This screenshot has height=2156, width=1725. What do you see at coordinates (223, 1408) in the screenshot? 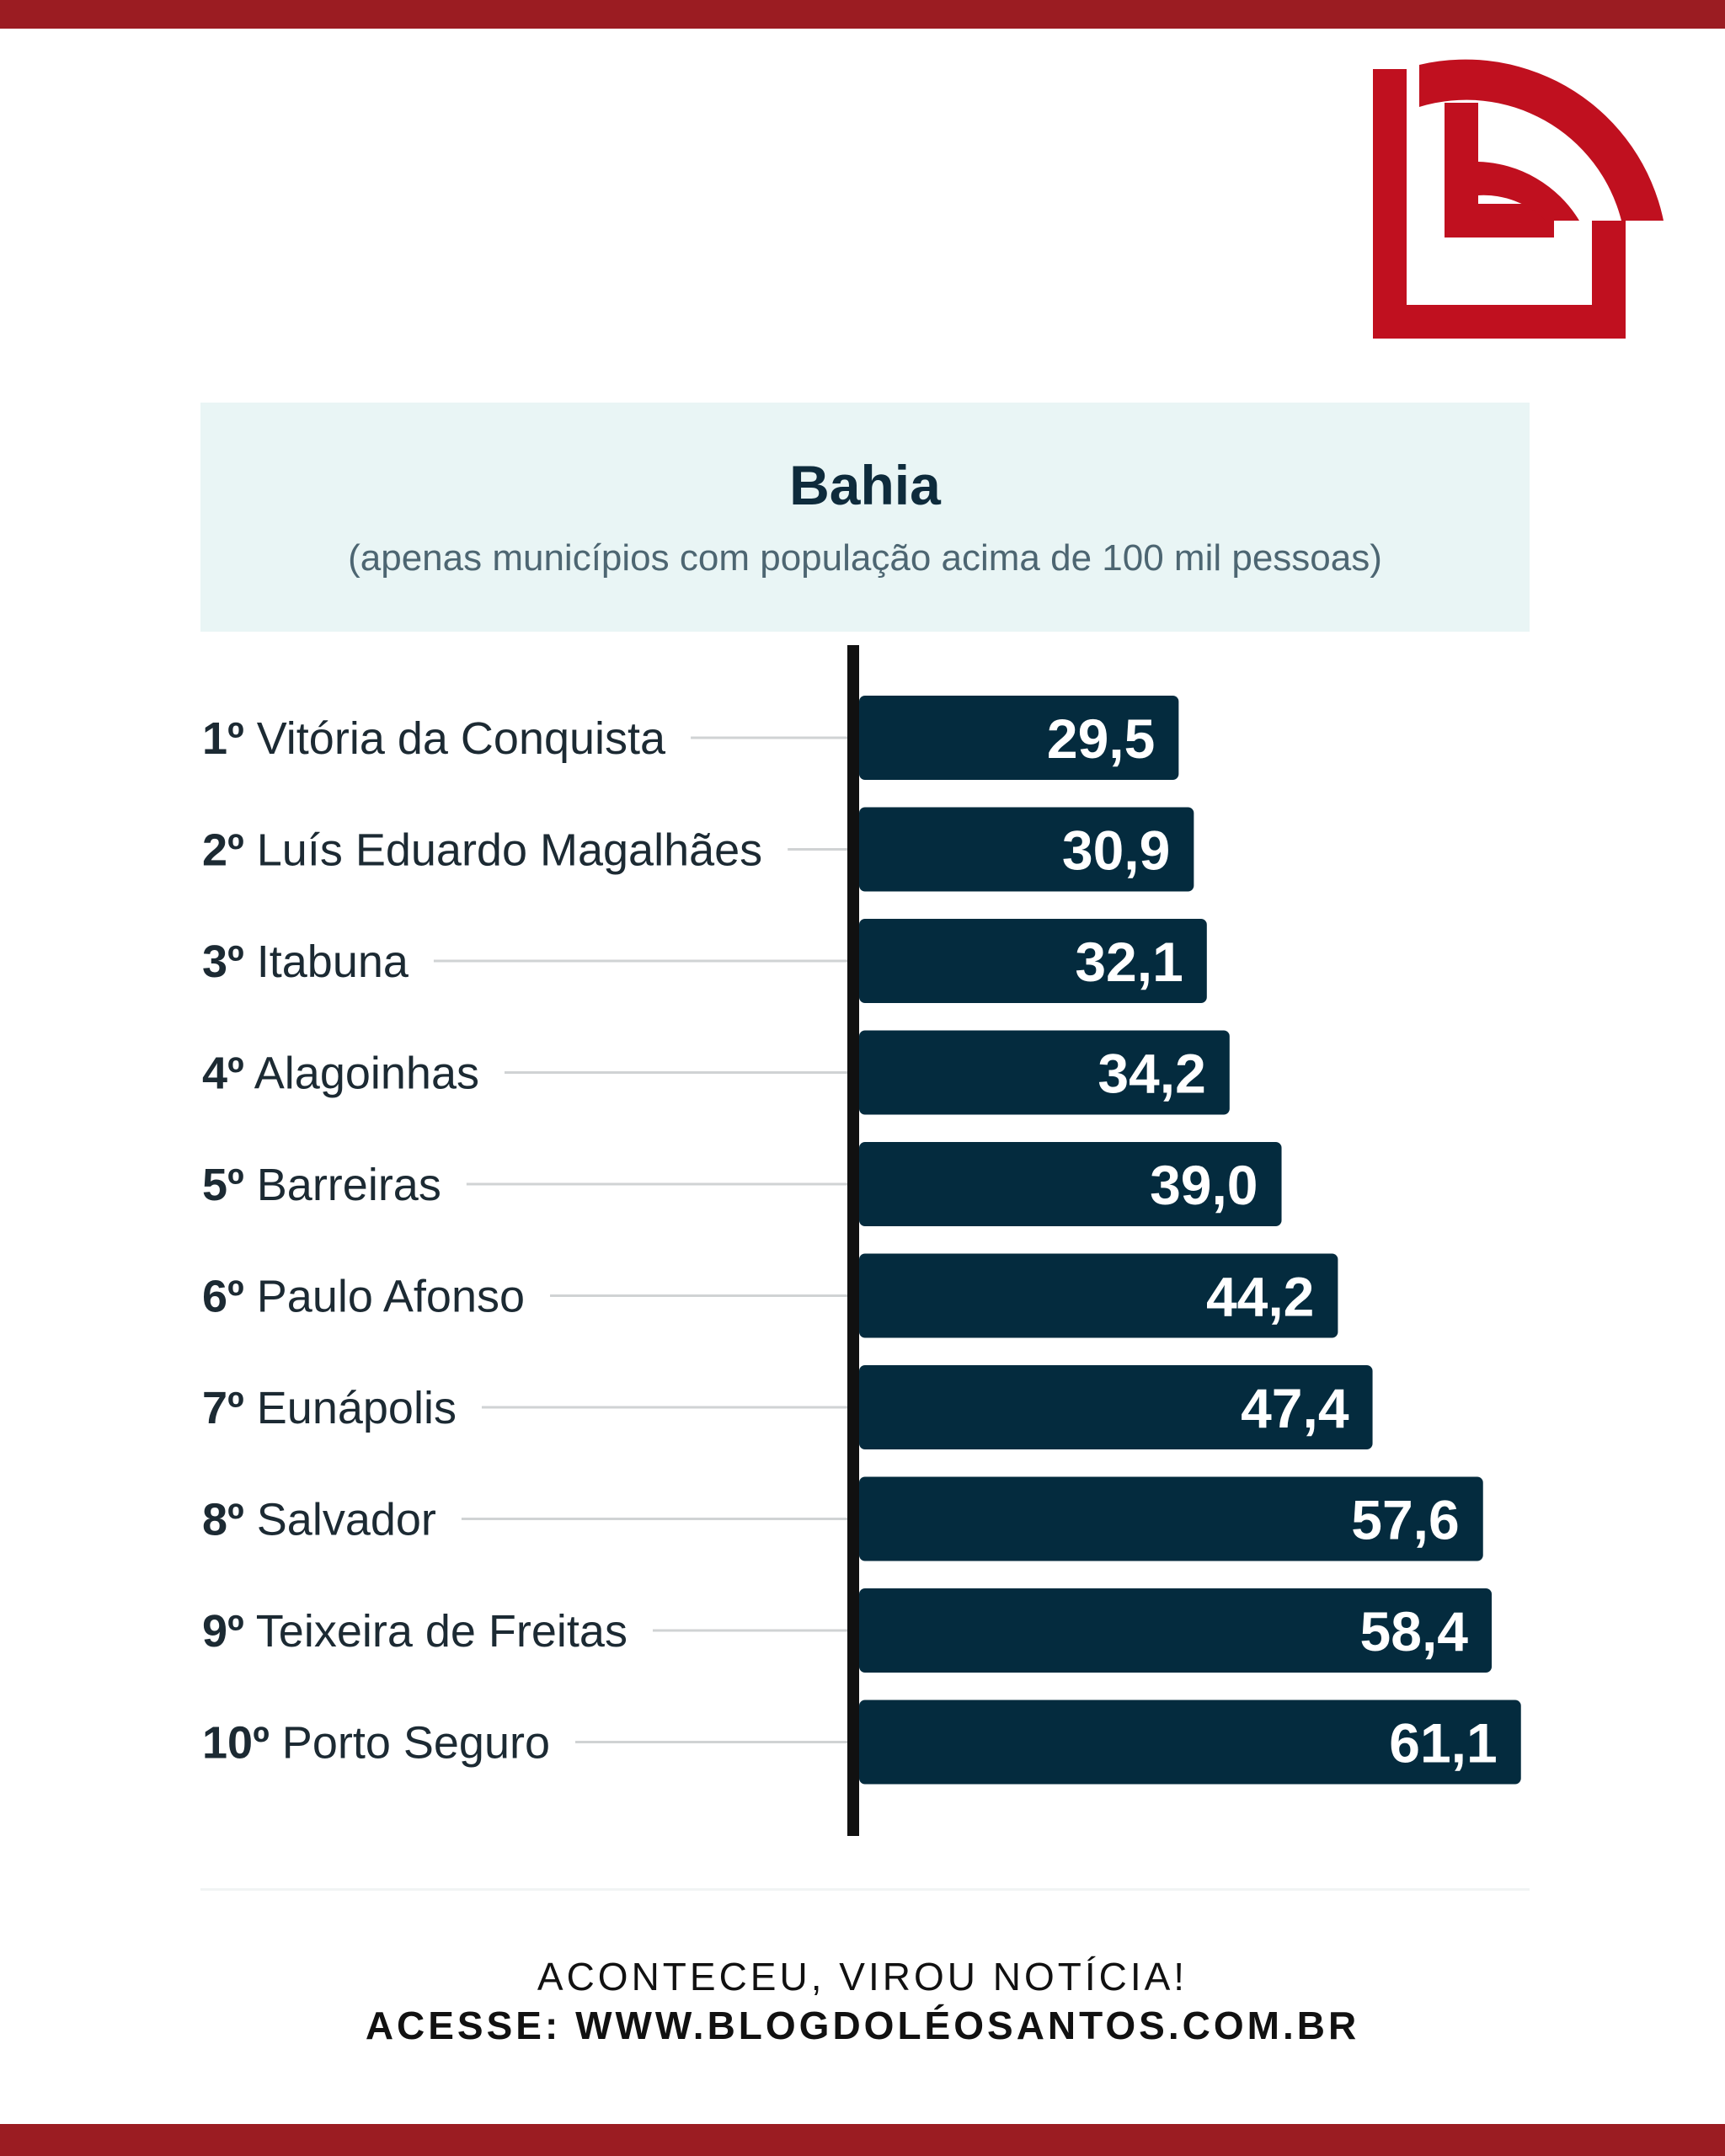
I see `rank-label: 7º` at bounding box center [223, 1408].